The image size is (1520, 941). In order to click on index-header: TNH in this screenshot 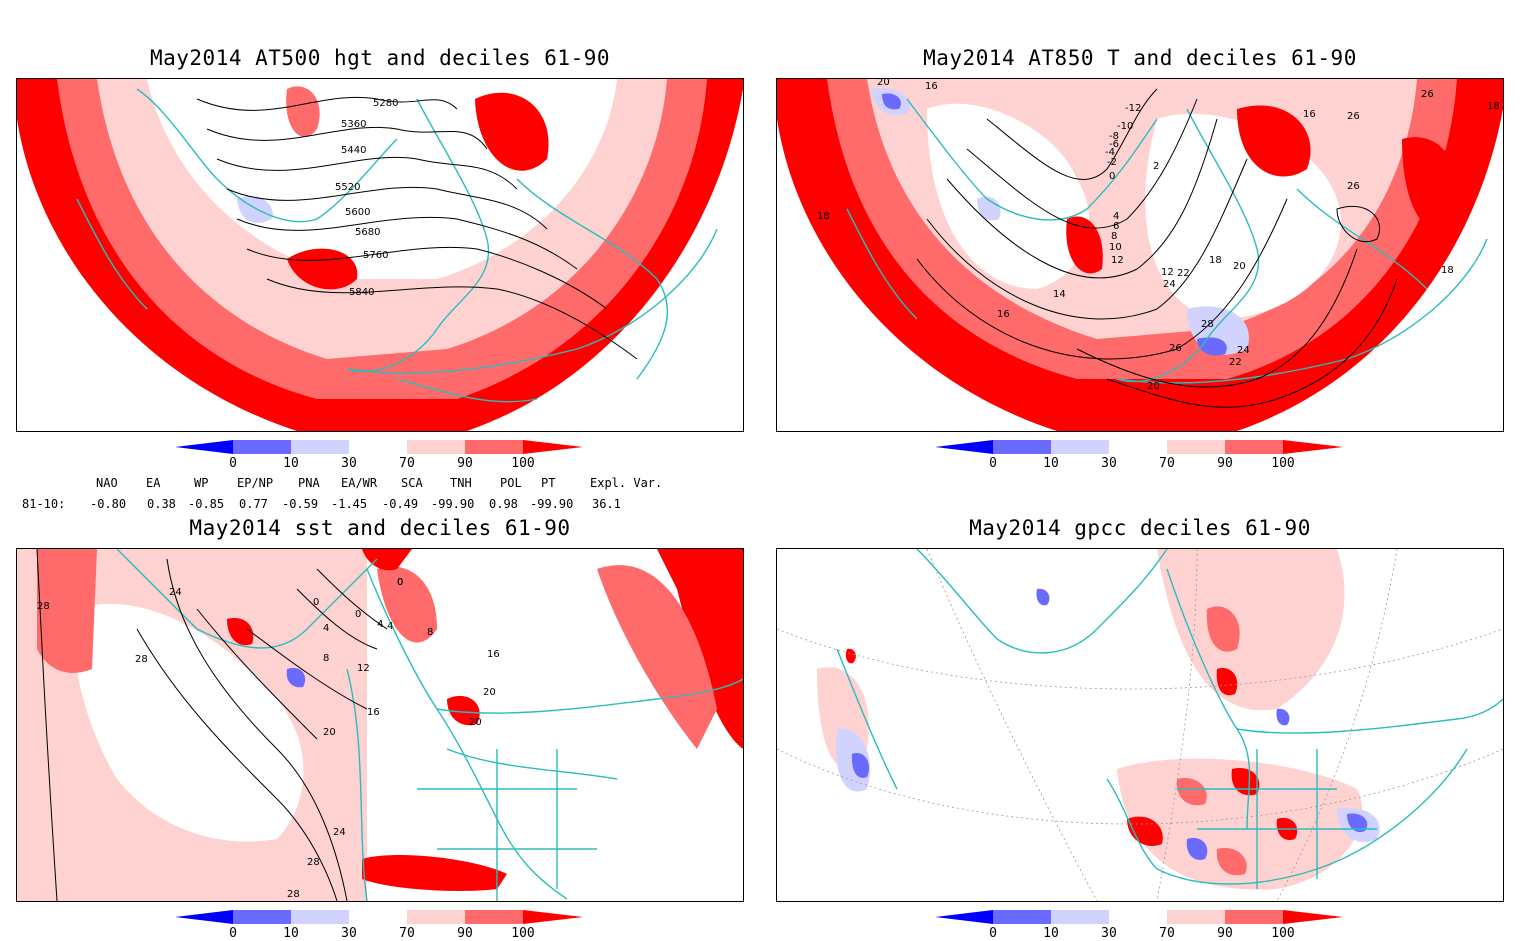, I will do `click(461, 483)`.